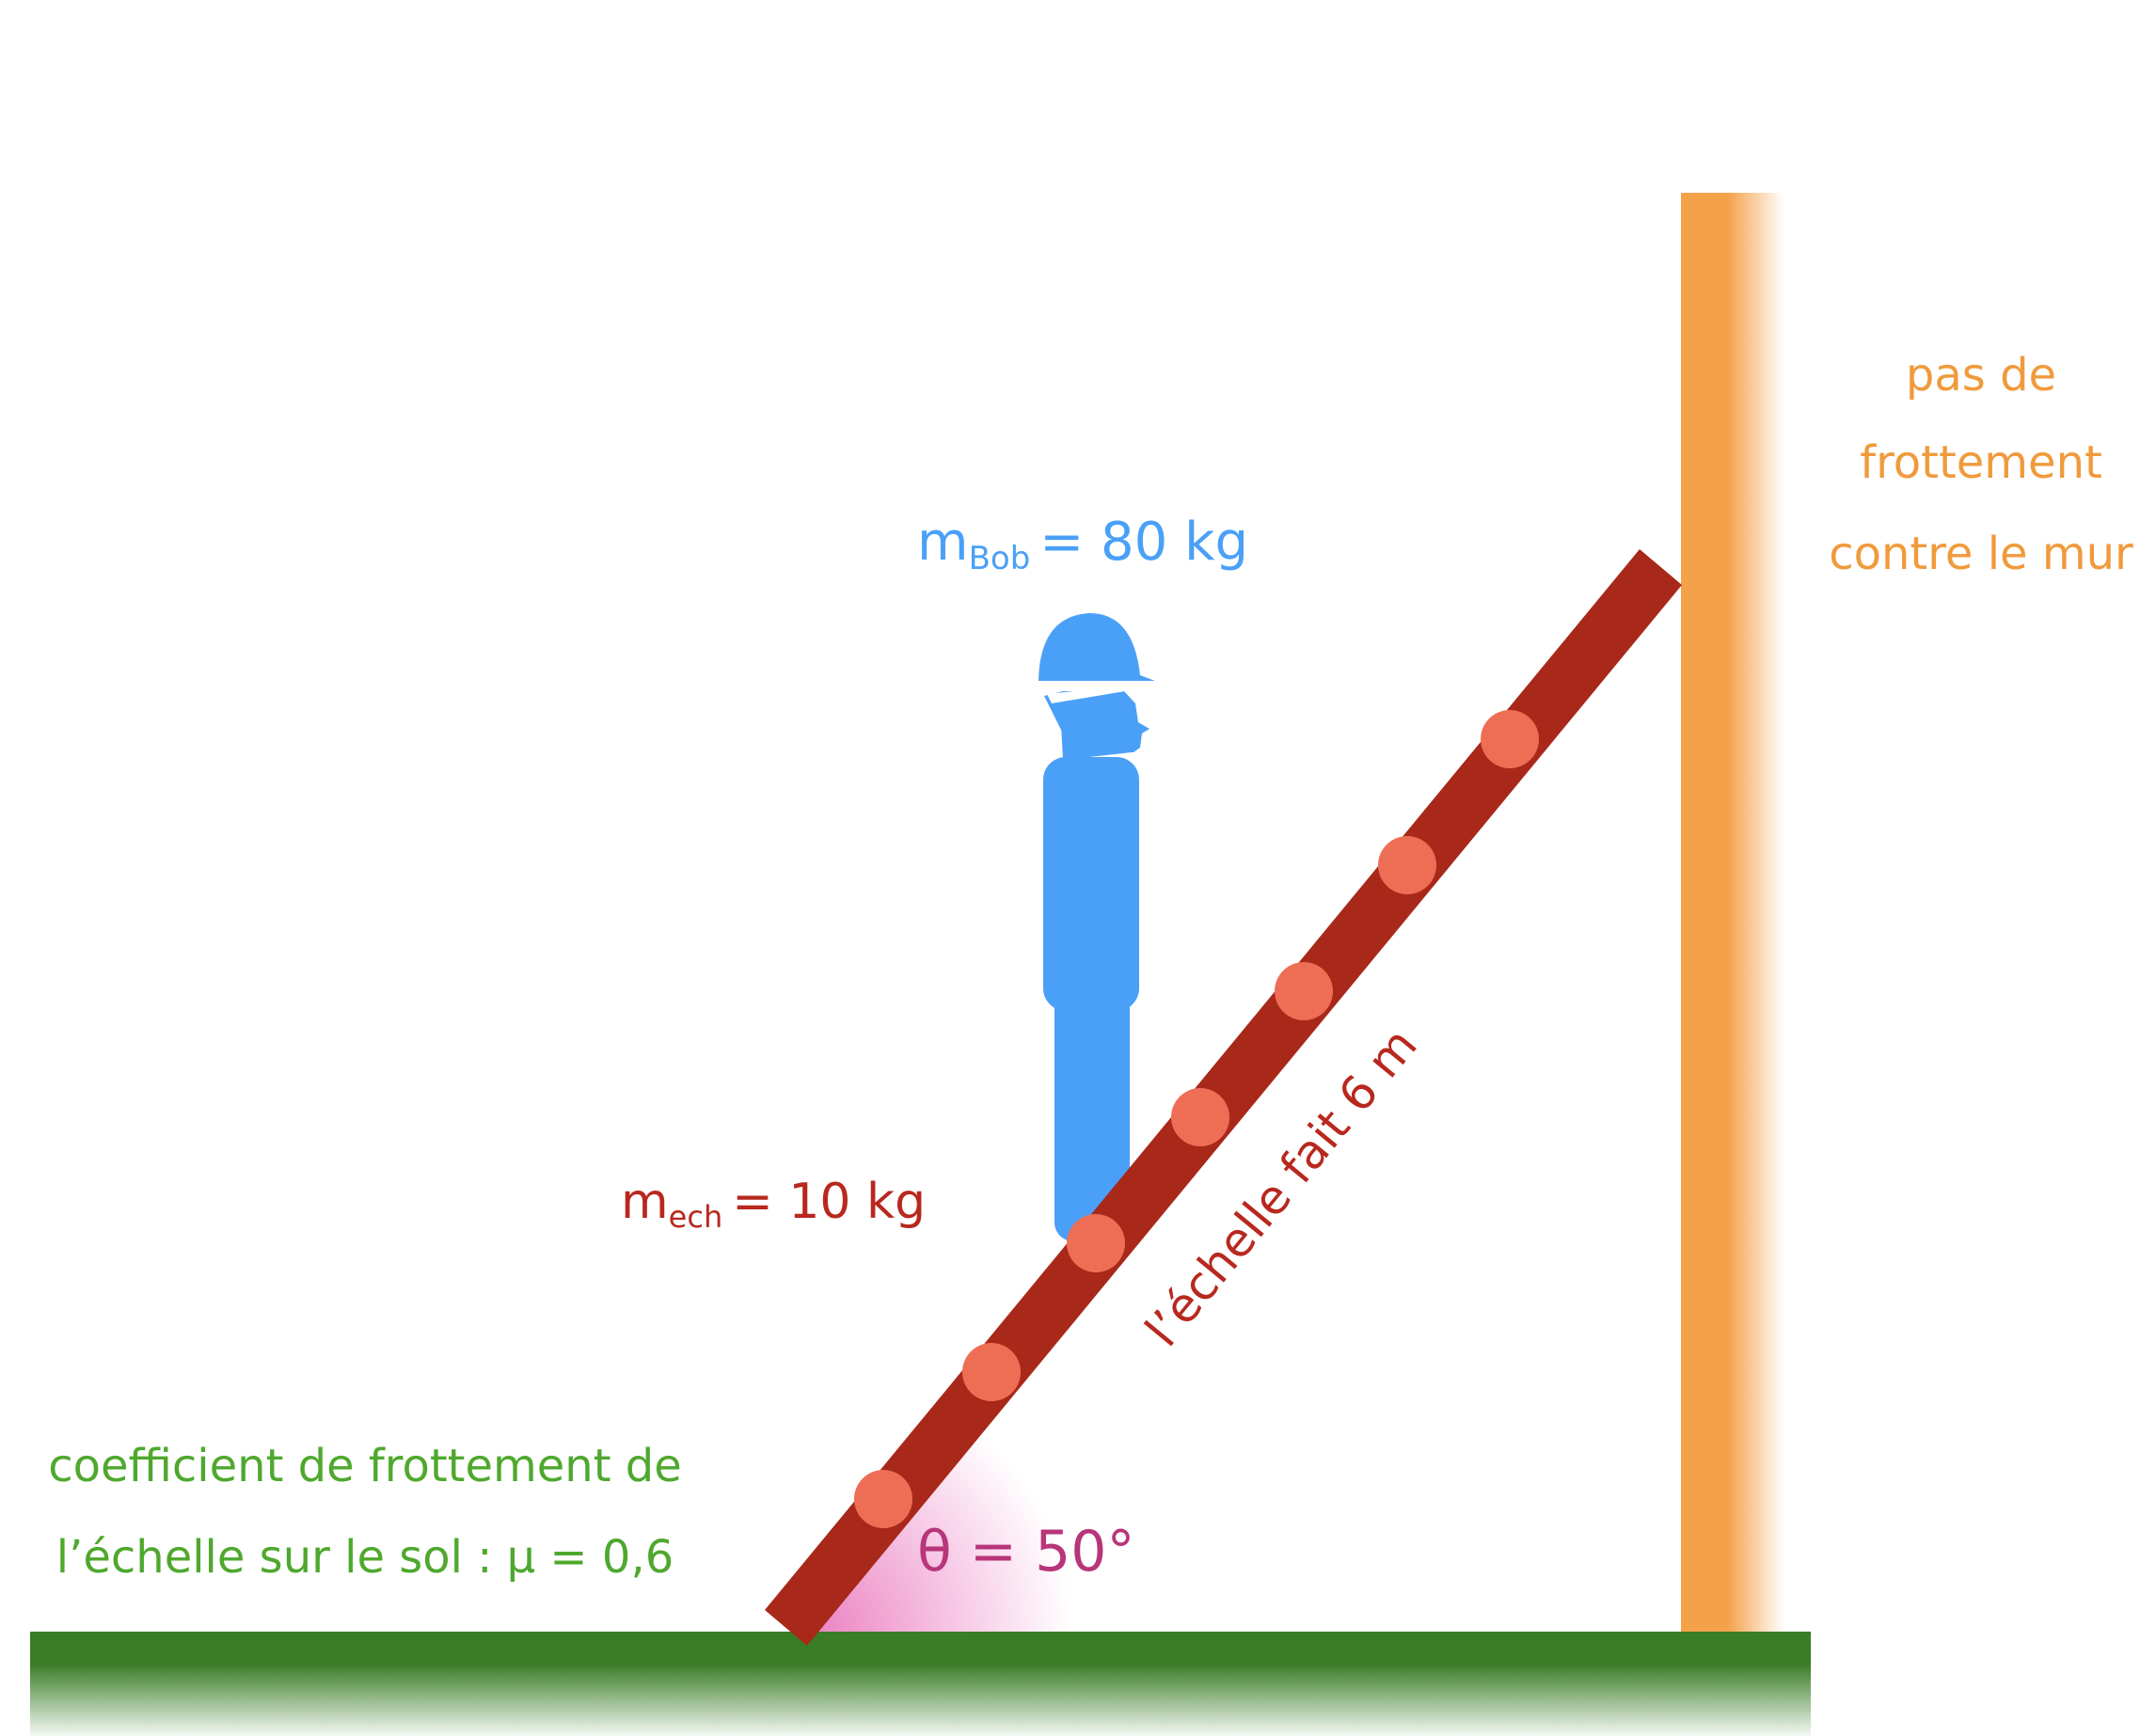 This screenshot has height=1736, width=2156. I want to click on ground, so click(920, 1684).